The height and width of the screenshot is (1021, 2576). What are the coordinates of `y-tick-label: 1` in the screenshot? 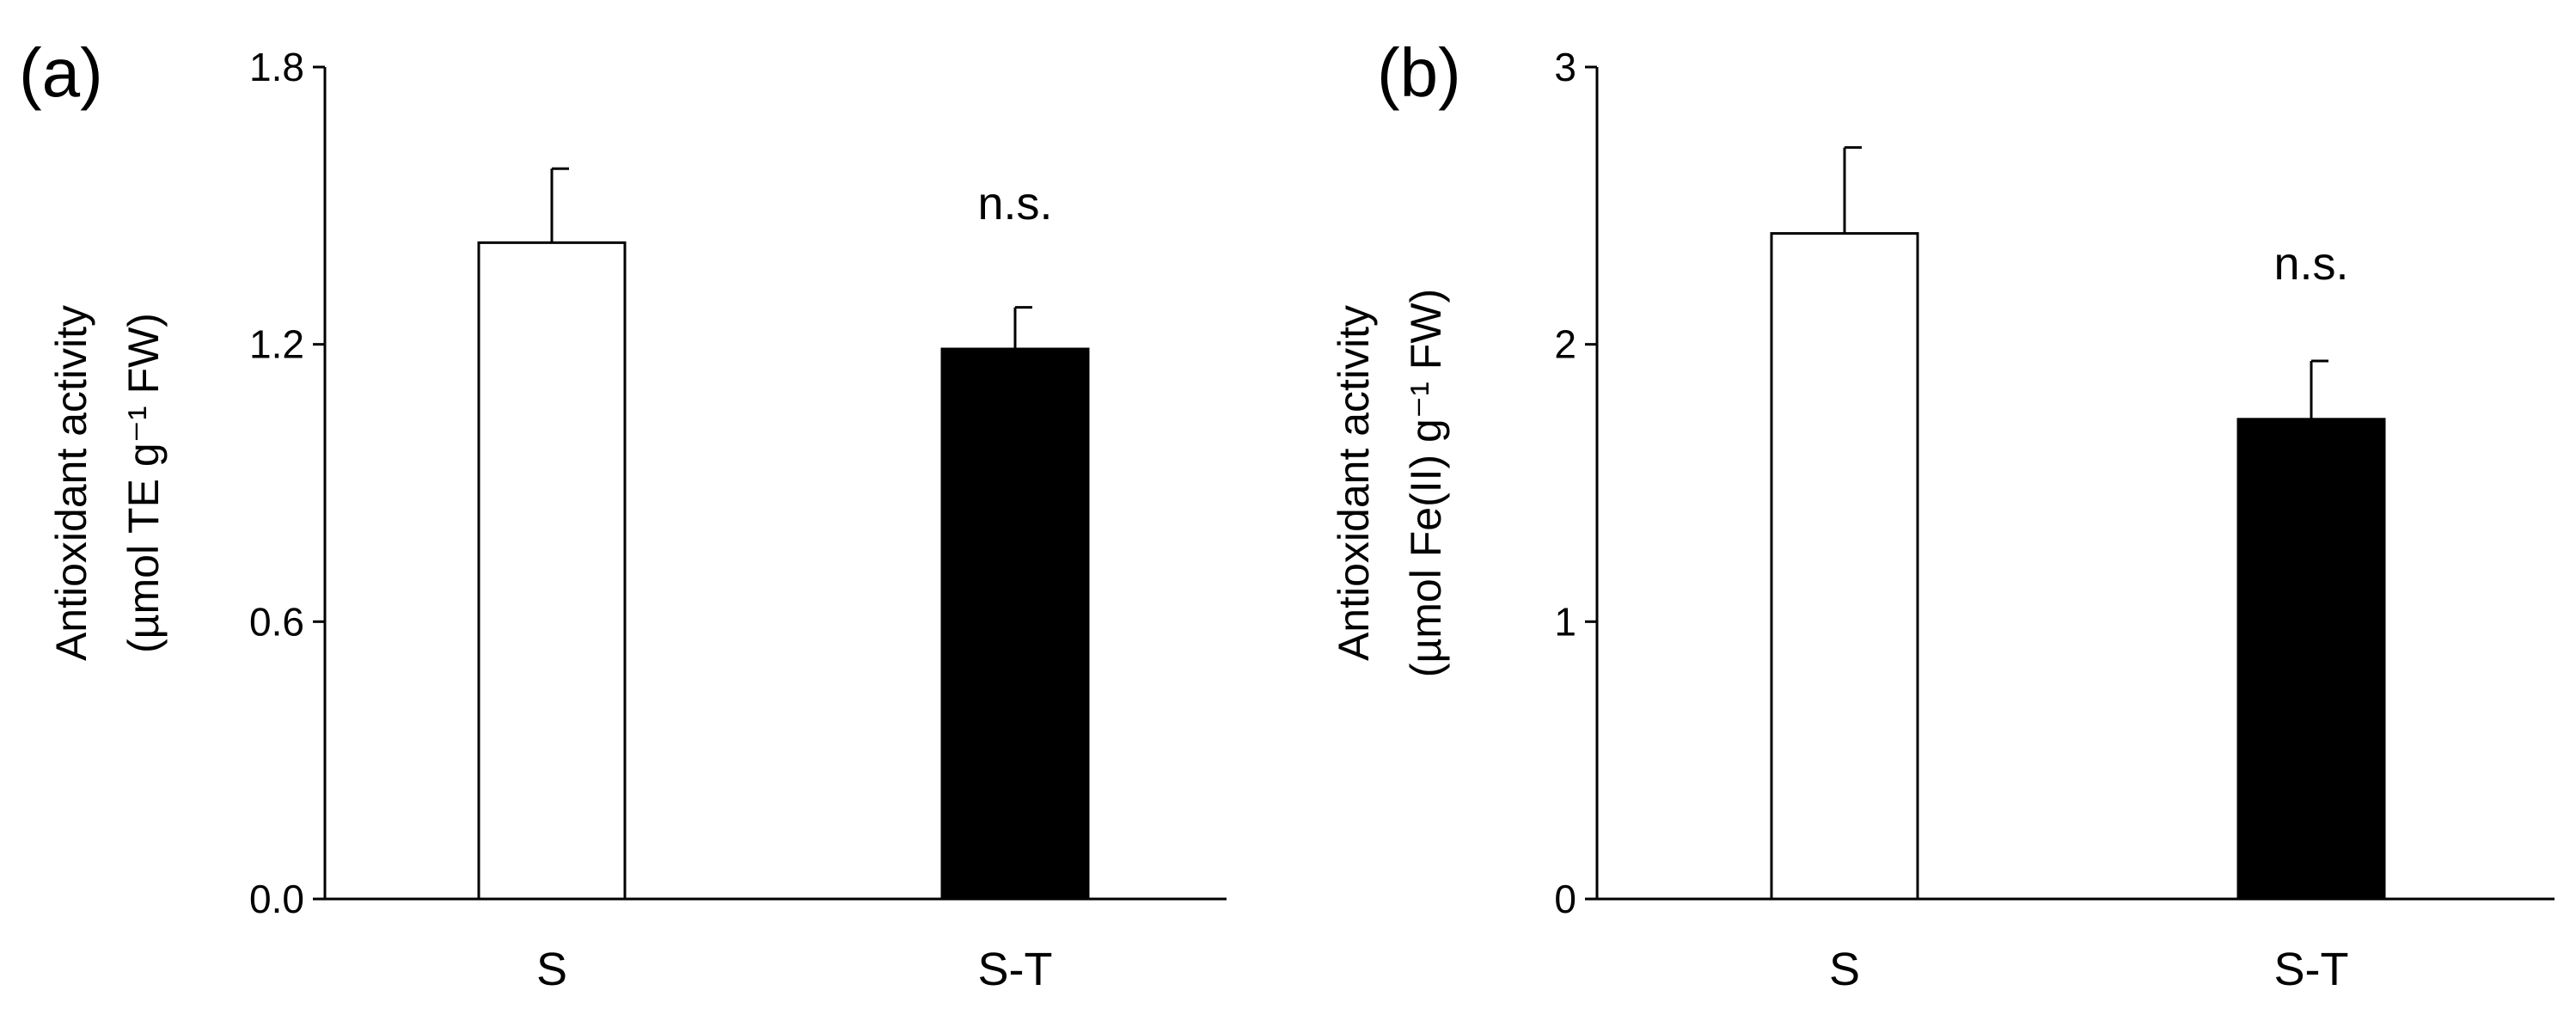 It's located at (1565, 621).